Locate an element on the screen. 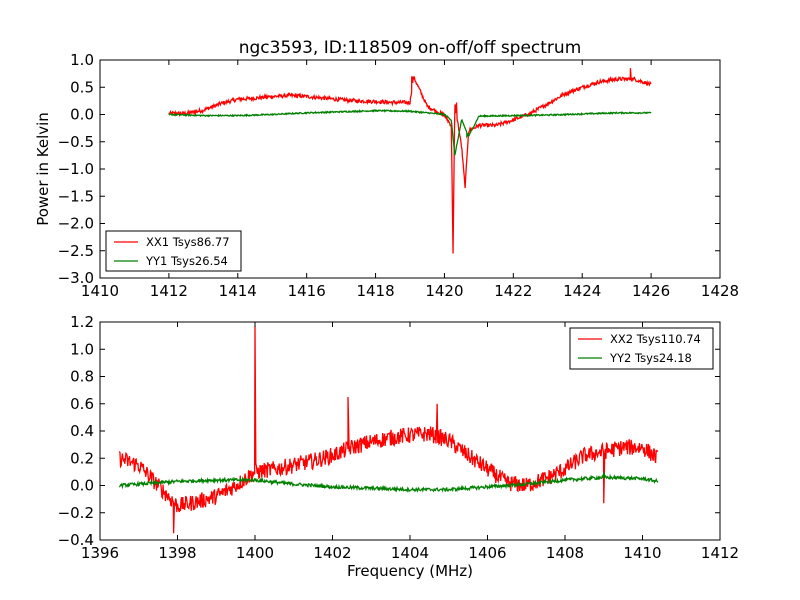  x-tick-label: 1406 is located at coordinates (487, 553).